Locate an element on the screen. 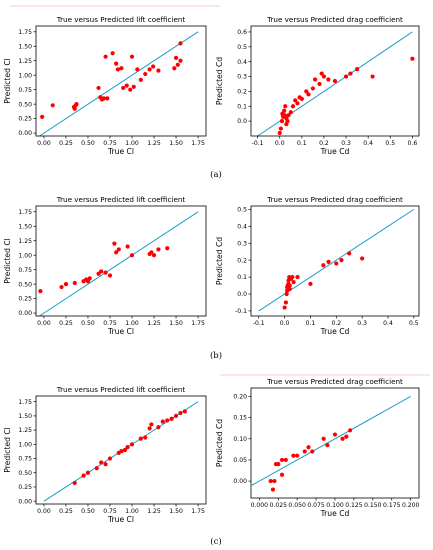  x-tick-label: 0.4 is located at coordinates (388, 323).